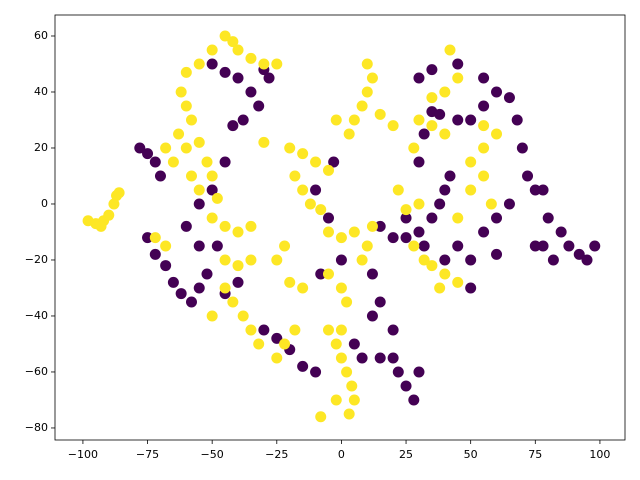 Image resolution: width=640 pixels, height=480 pixels. Describe the element at coordinates (599, 454) in the screenshot. I see `x-tick-label: 100` at that location.